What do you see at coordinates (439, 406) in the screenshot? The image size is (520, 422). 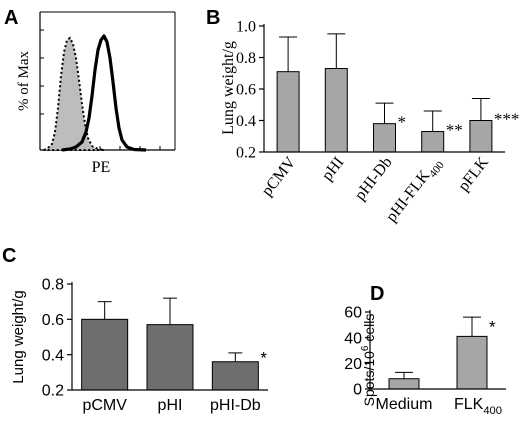 I see `panel-d-x-labels: Medium FLK400` at bounding box center [439, 406].